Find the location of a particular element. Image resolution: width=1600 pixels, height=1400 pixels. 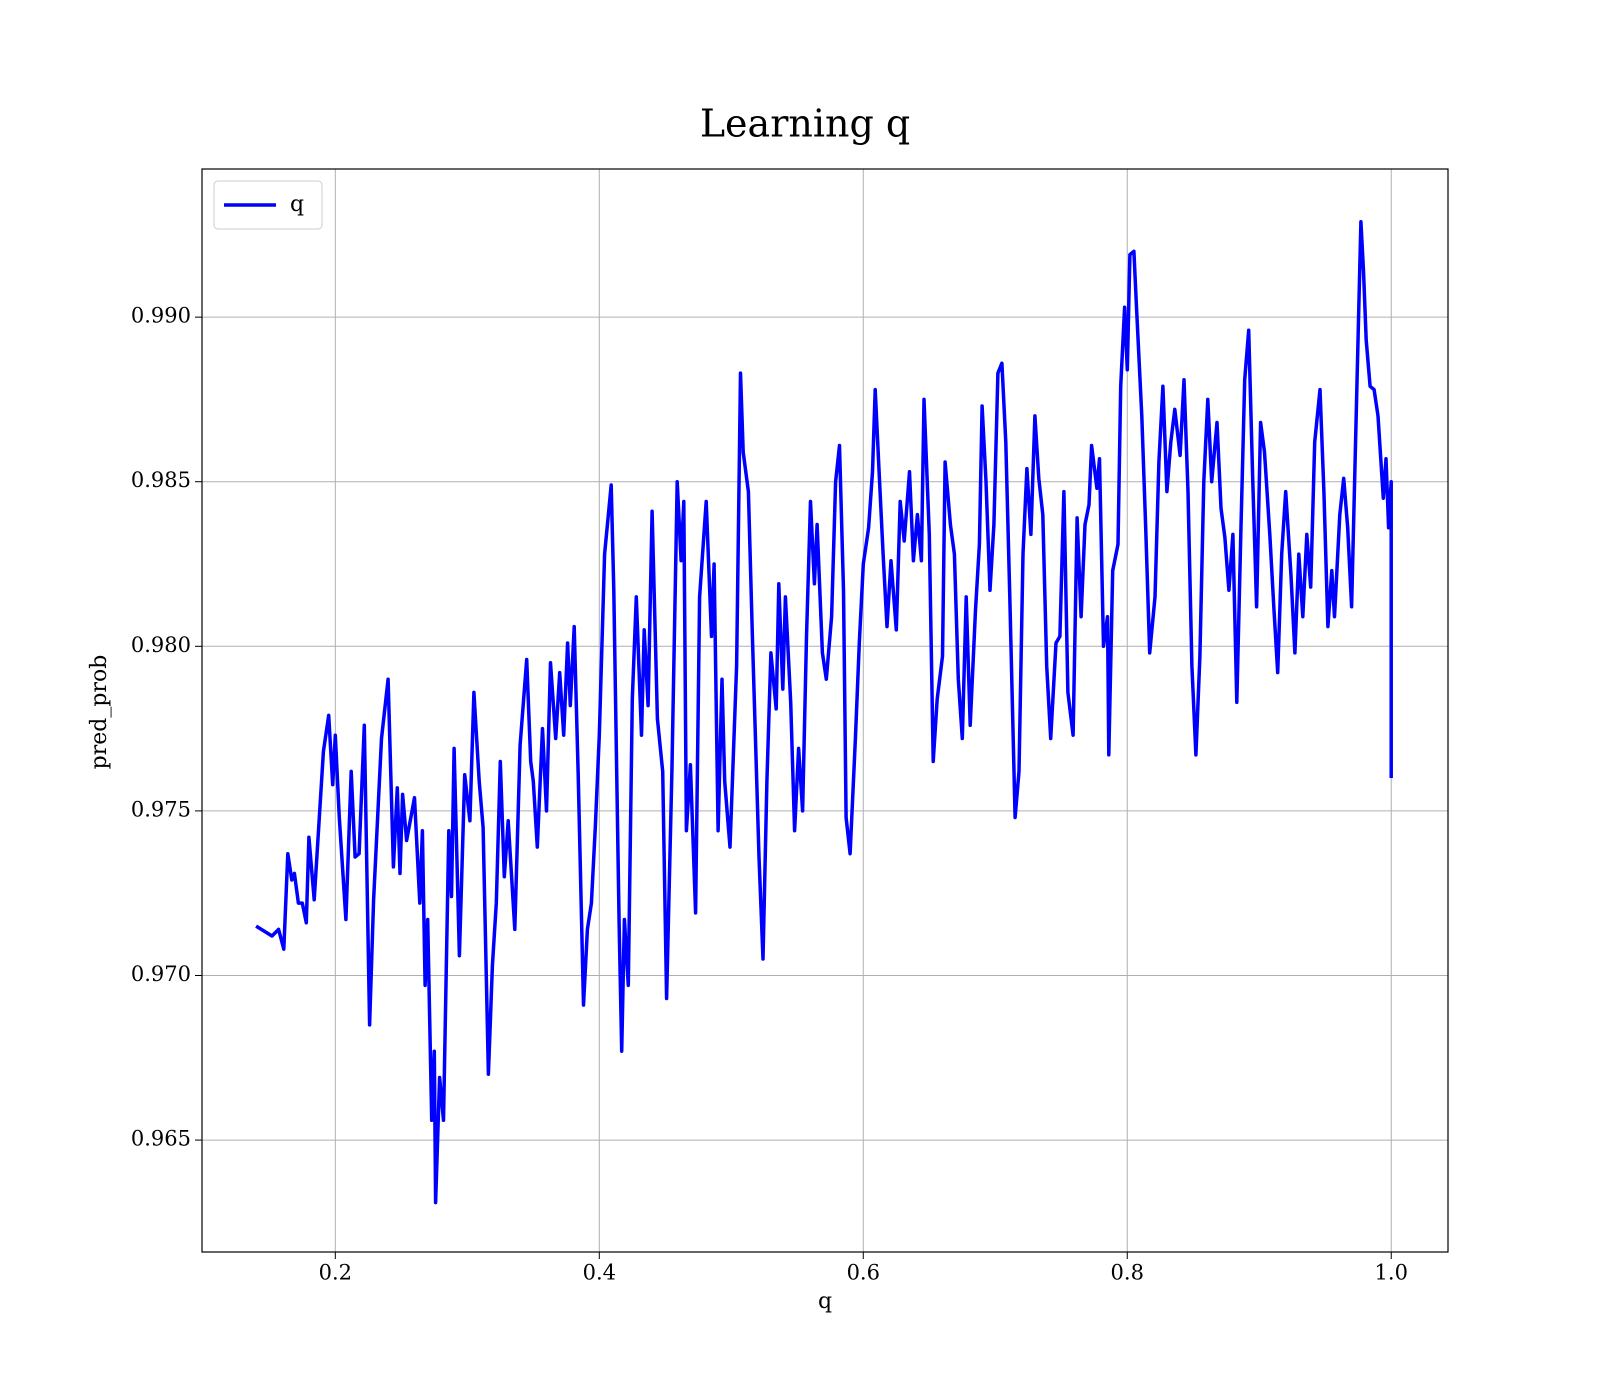

x-tick-label: 0.4 is located at coordinates (599, 1273).